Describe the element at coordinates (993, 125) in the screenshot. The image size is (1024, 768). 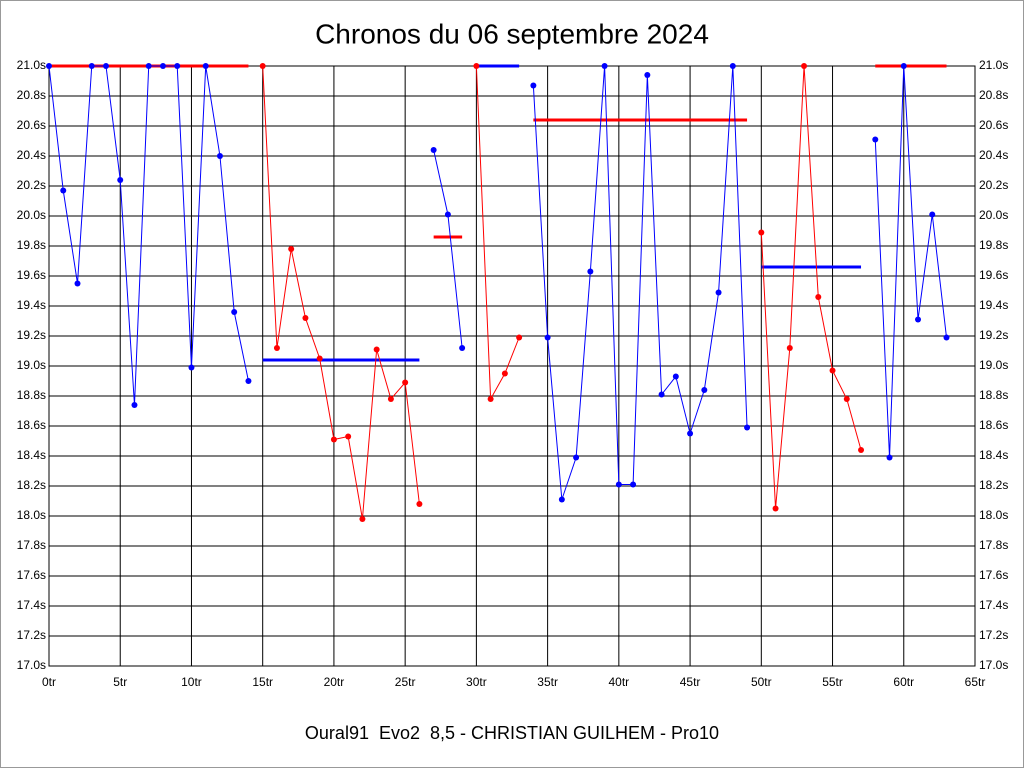
I see `y2-tick-label: 20.6s` at that location.